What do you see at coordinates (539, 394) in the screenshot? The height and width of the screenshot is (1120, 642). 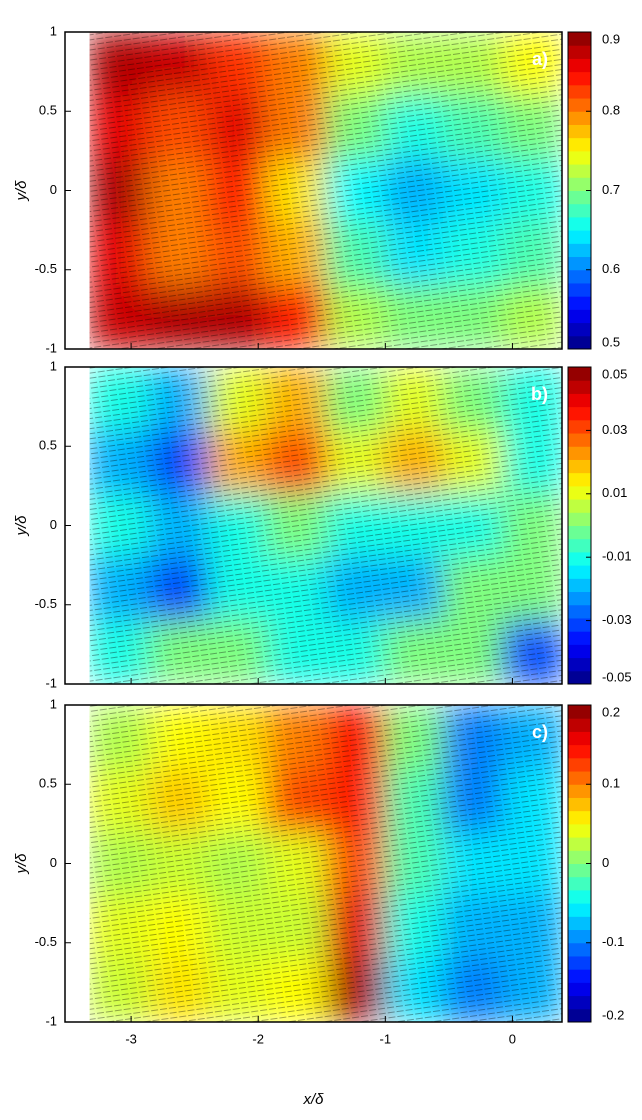 I see `panel-label: b)` at bounding box center [539, 394].